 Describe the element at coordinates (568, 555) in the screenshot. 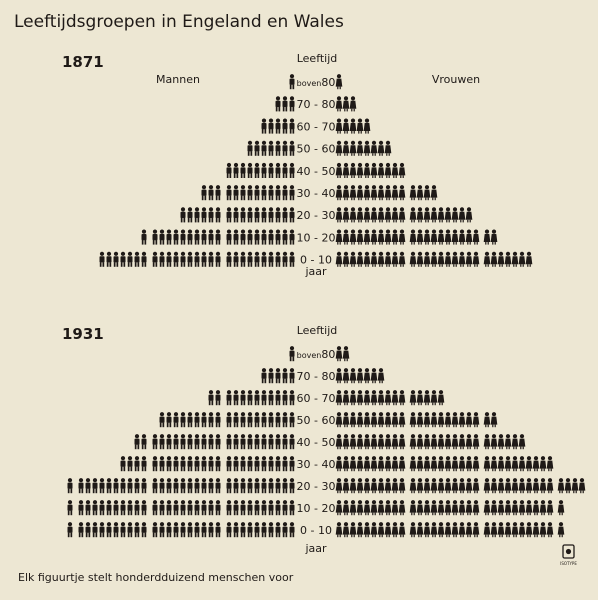

I see `isotype-logo: ISOTYPE` at that location.